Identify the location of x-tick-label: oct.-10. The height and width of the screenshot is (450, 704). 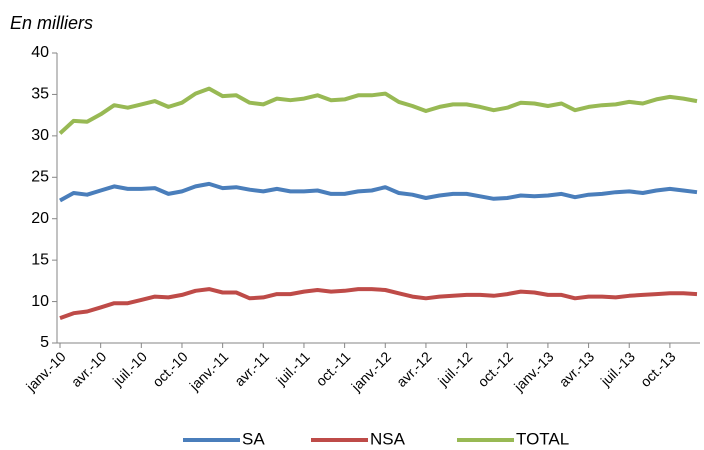
(170, 369).